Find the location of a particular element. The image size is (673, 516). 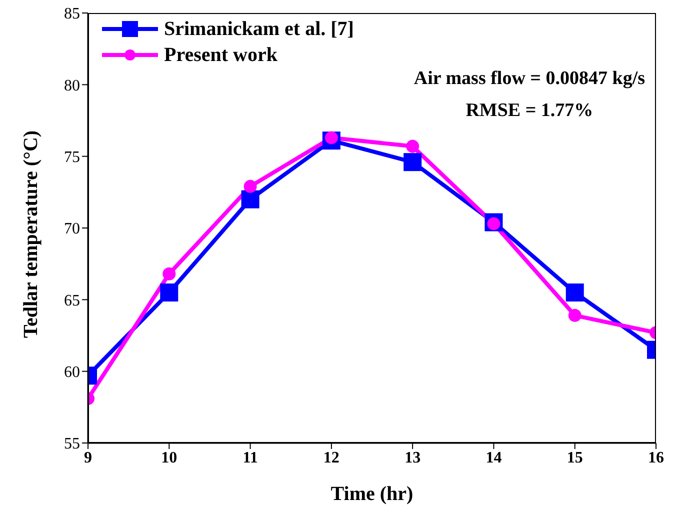

annotation: Air mass flow = 0.00847 kg/s is located at coordinates (529, 79).